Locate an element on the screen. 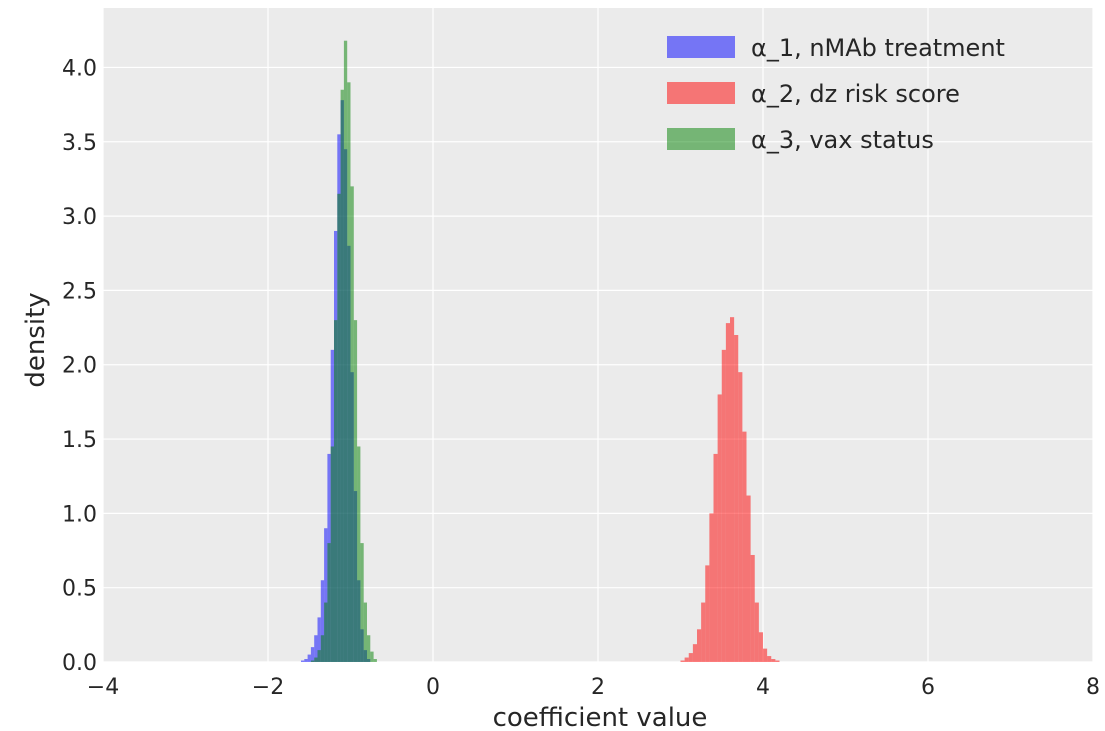 The width and height of the screenshot is (1105, 731). y-tick-label: 1.0 is located at coordinates (79, 514).